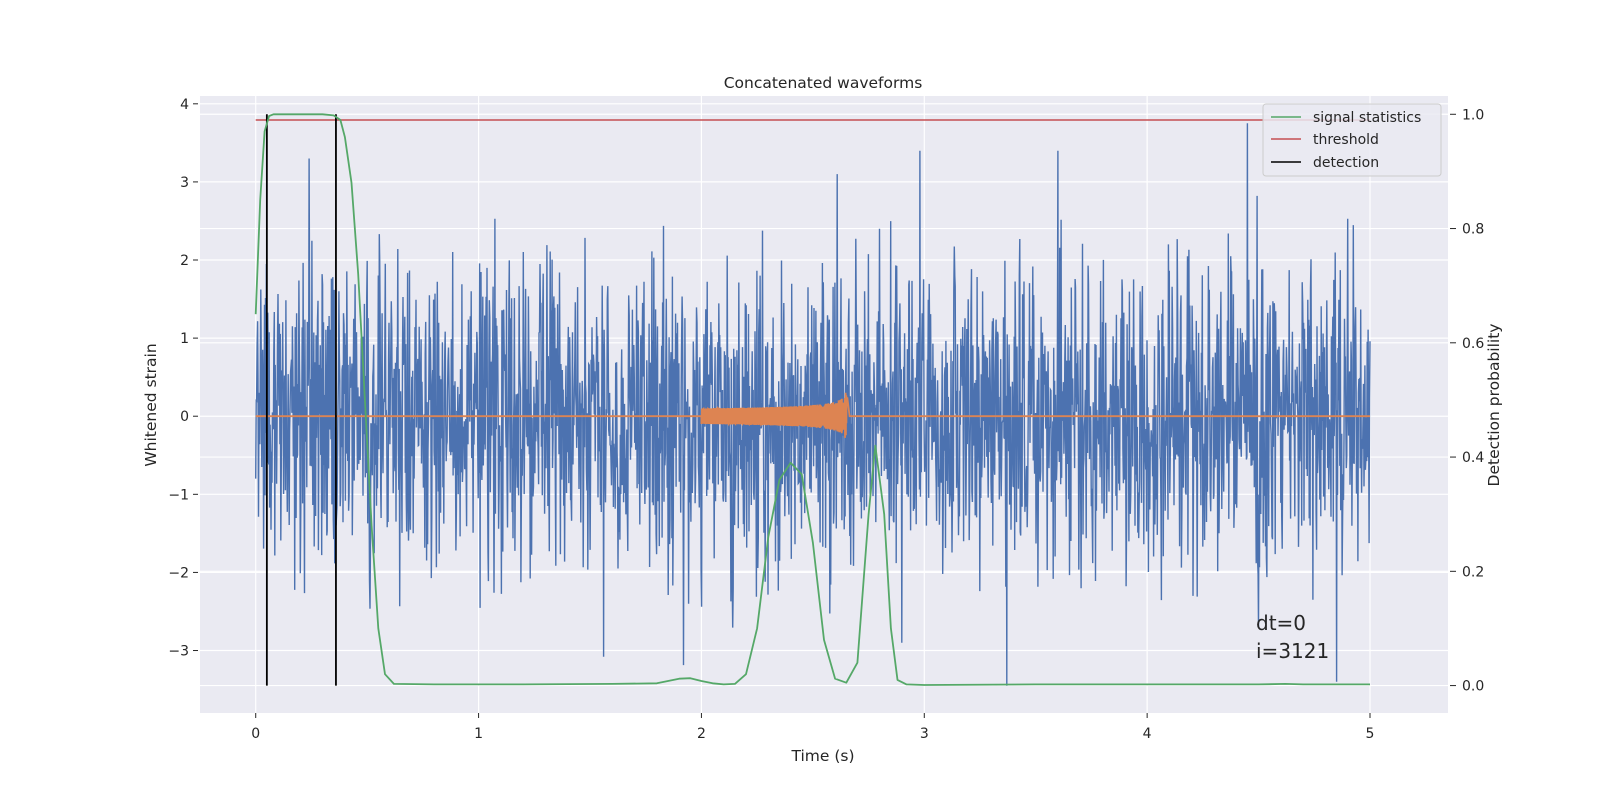  What do you see at coordinates (184, 183) in the screenshot?
I see `y-tick-label: 3` at bounding box center [184, 183].